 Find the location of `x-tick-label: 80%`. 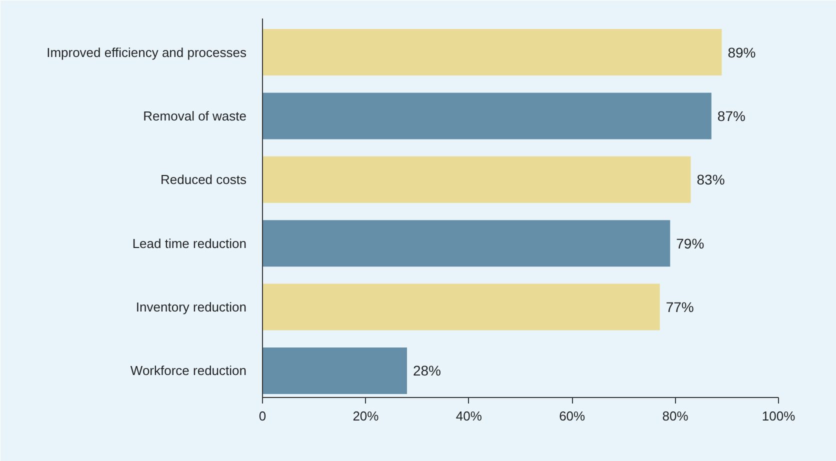

x-tick-label: 80% is located at coordinates (675, 416).